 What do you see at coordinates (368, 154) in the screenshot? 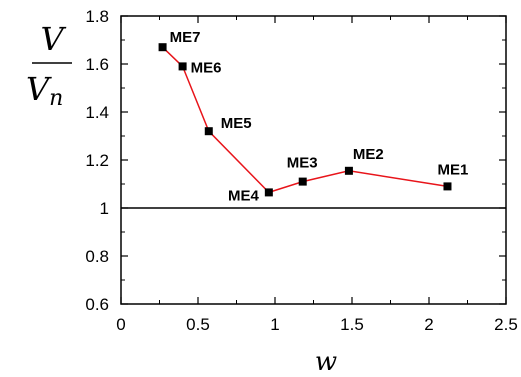
I see `point-label-me2: ME2` at bounding box center [368, 154].